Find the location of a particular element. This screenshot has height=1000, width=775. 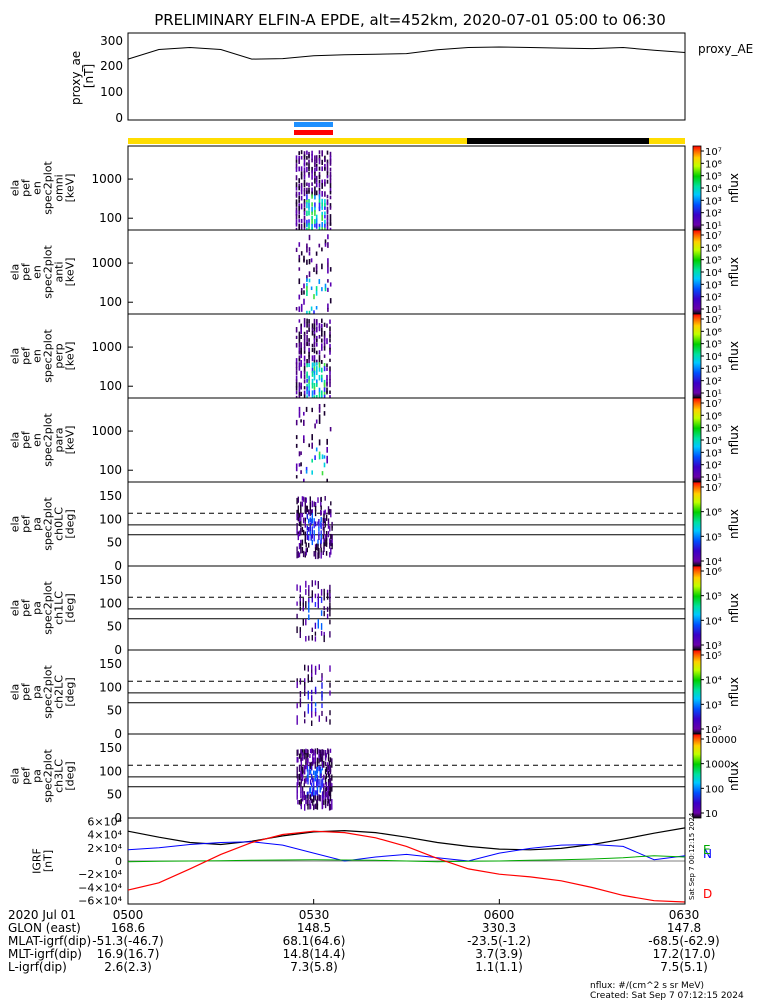

axis-row-value: 148.5 is located at coordinates (314, 928).